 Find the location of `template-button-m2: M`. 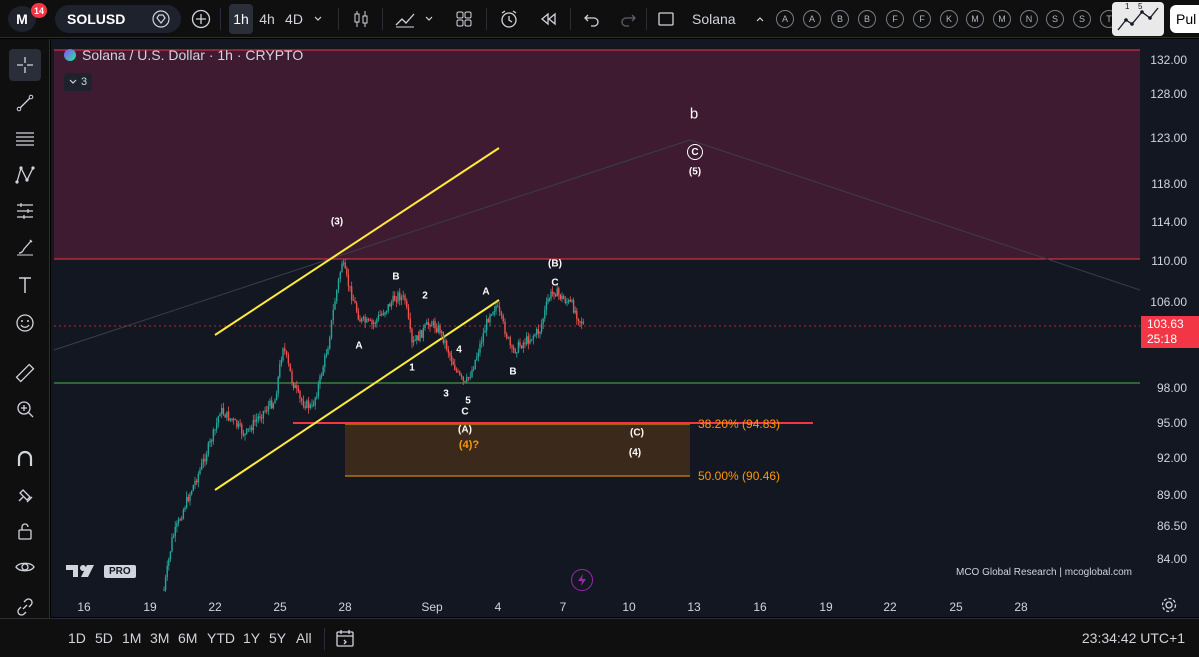

template-button-m2: M is located at coordinates (1002, 19).